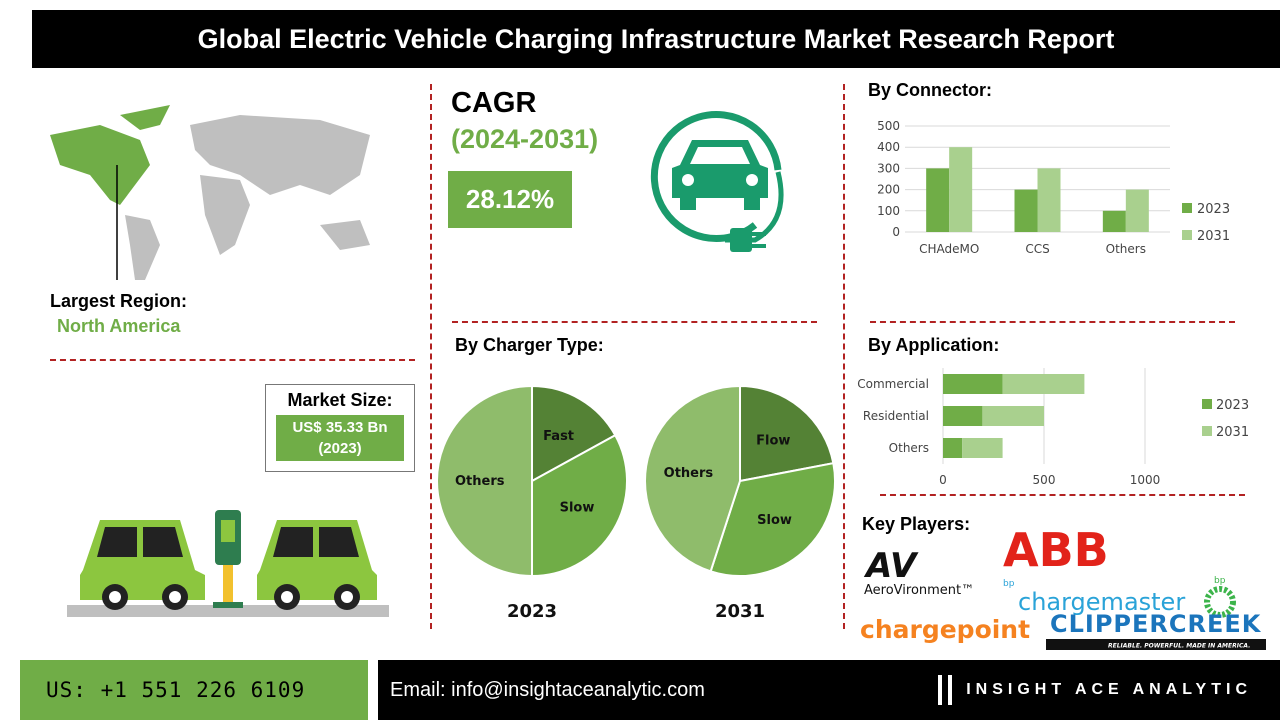 This screenshot has width=1280, height=720. Describe the element at coordinates (1101, 602) in the screenshot. I see `chargemaster-logo: chargemaster` at that location.